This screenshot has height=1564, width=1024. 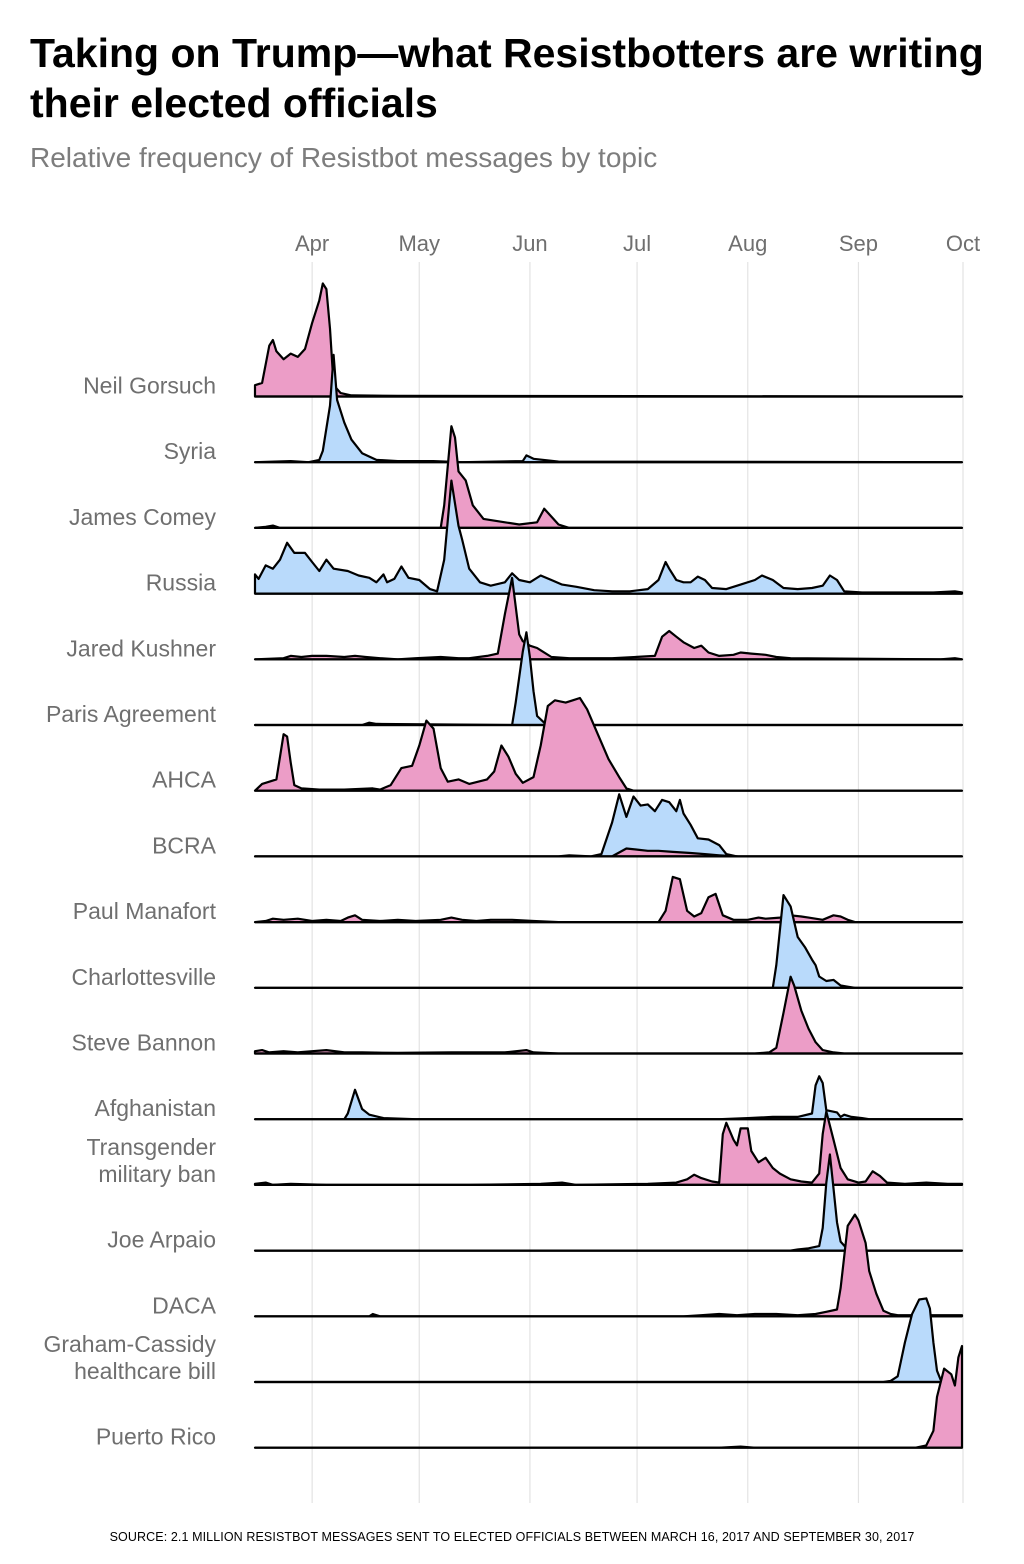 I want to click on ridge-row-neil-gorsuch, so click(x=608, y=340).